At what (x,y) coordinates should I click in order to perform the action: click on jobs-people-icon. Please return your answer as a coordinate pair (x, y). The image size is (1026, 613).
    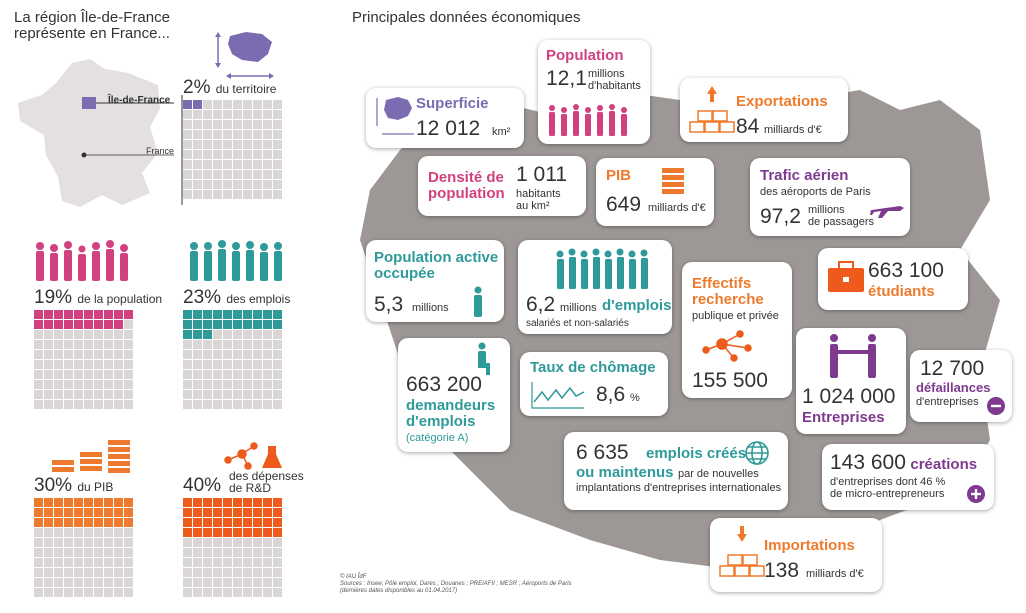
    Looking at the image, I should click on (602, 268).